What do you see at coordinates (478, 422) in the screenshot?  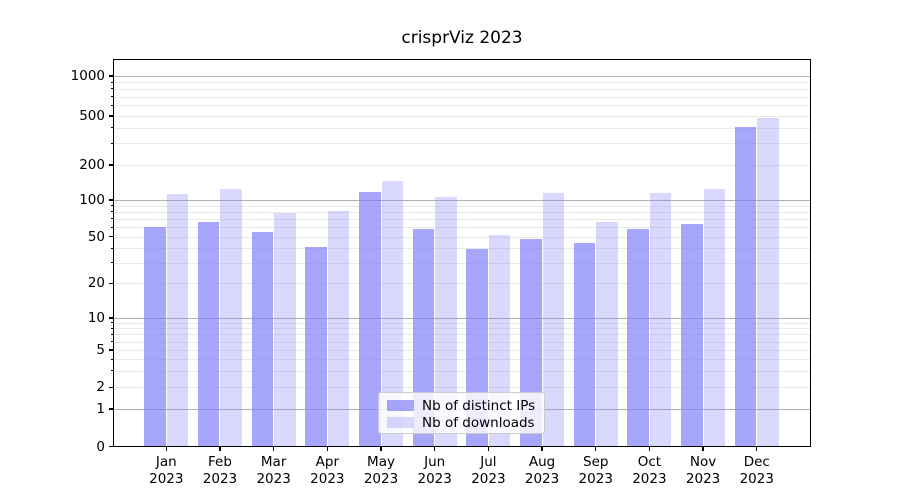 I see `legend-label-downloads: Nb of downloads` at bounding box center [478, 422].